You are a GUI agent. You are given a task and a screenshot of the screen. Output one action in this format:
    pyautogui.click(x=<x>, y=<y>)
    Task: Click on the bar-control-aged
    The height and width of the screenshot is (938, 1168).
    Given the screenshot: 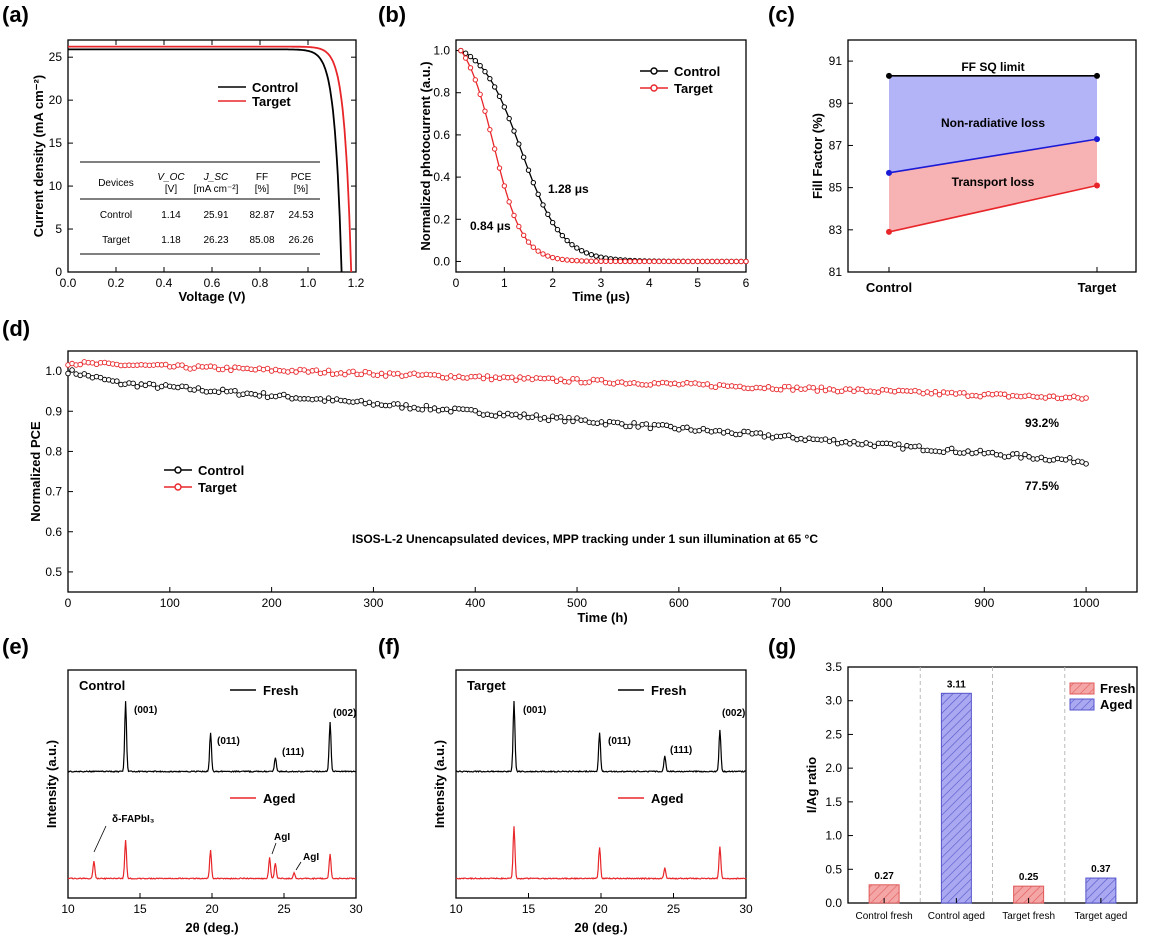 What is the action you would take?
    pyautogui.click(x=956, y=798)
    